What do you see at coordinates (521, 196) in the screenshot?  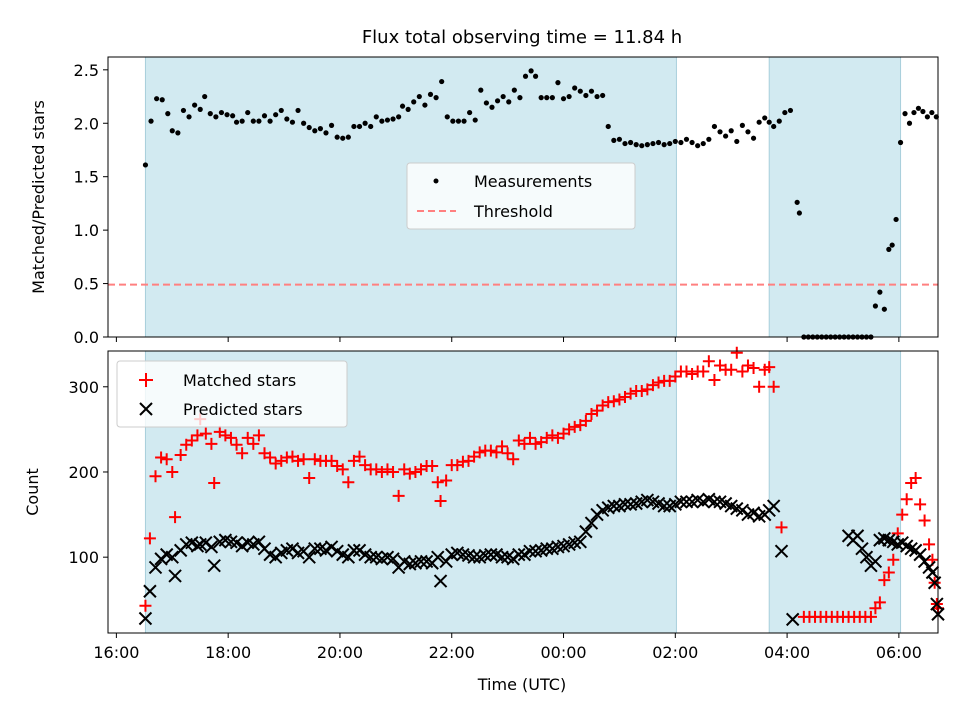 I see `top-legend: Measurements Threshold` at bounding box center [521, 196].